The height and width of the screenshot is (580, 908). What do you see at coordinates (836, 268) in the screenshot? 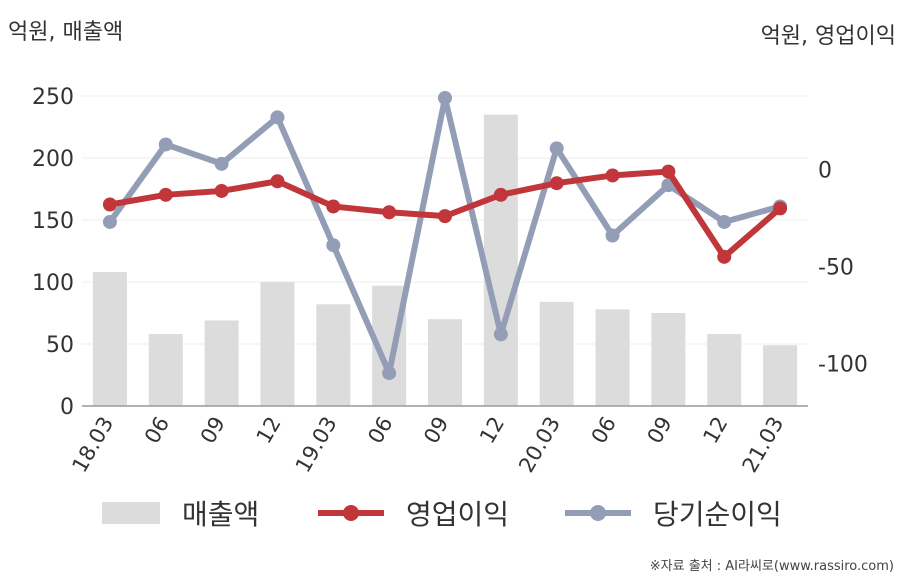
I see `right-tick-label: -50` at bounding box center [836, 268].